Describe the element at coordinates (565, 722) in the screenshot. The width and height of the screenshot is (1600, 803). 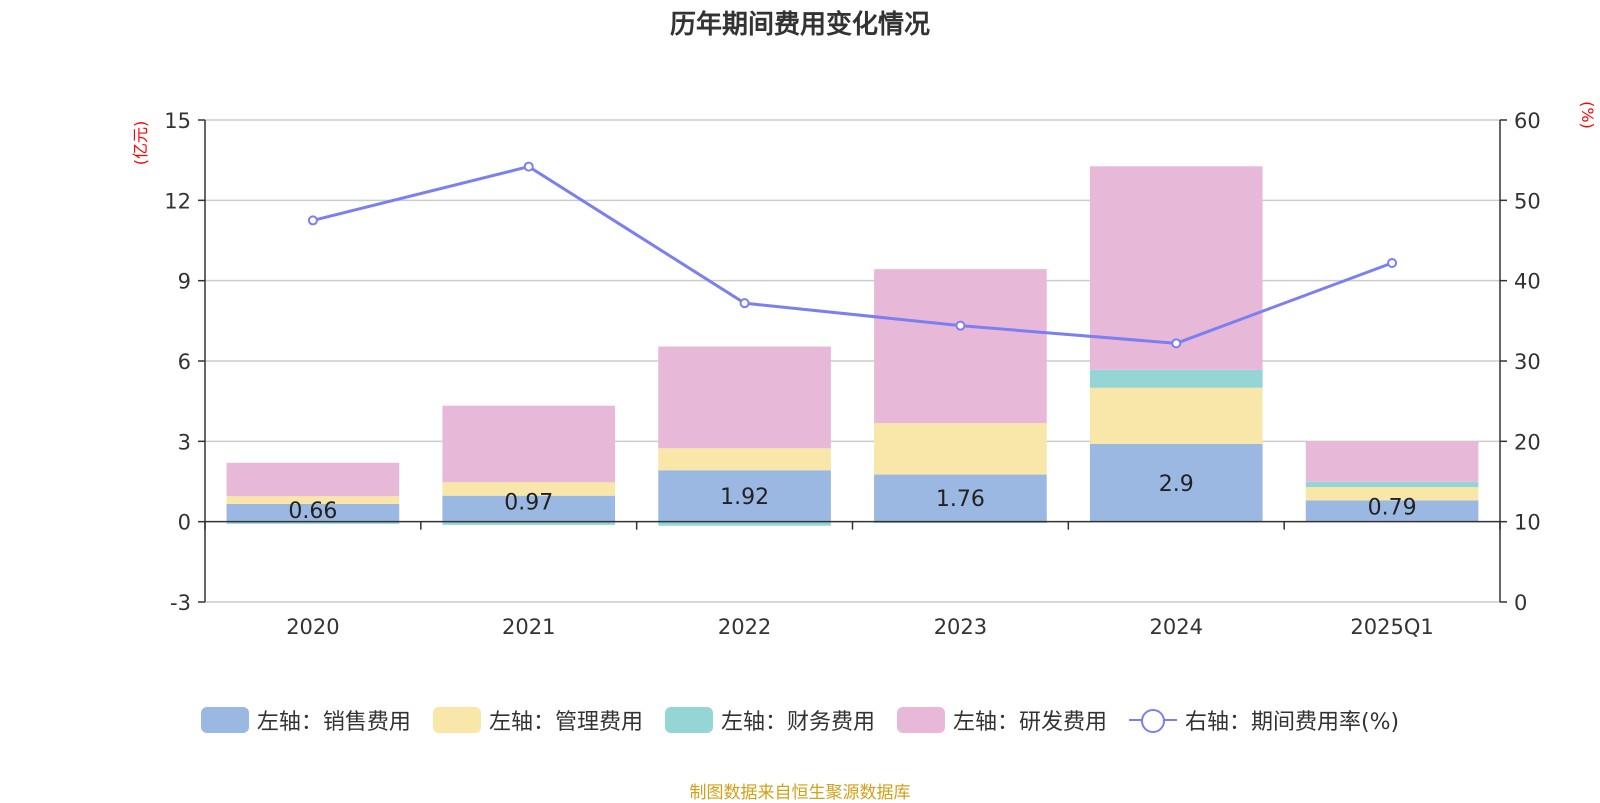
I see `legend-label-admin: 左轴：管理费用` at that location.